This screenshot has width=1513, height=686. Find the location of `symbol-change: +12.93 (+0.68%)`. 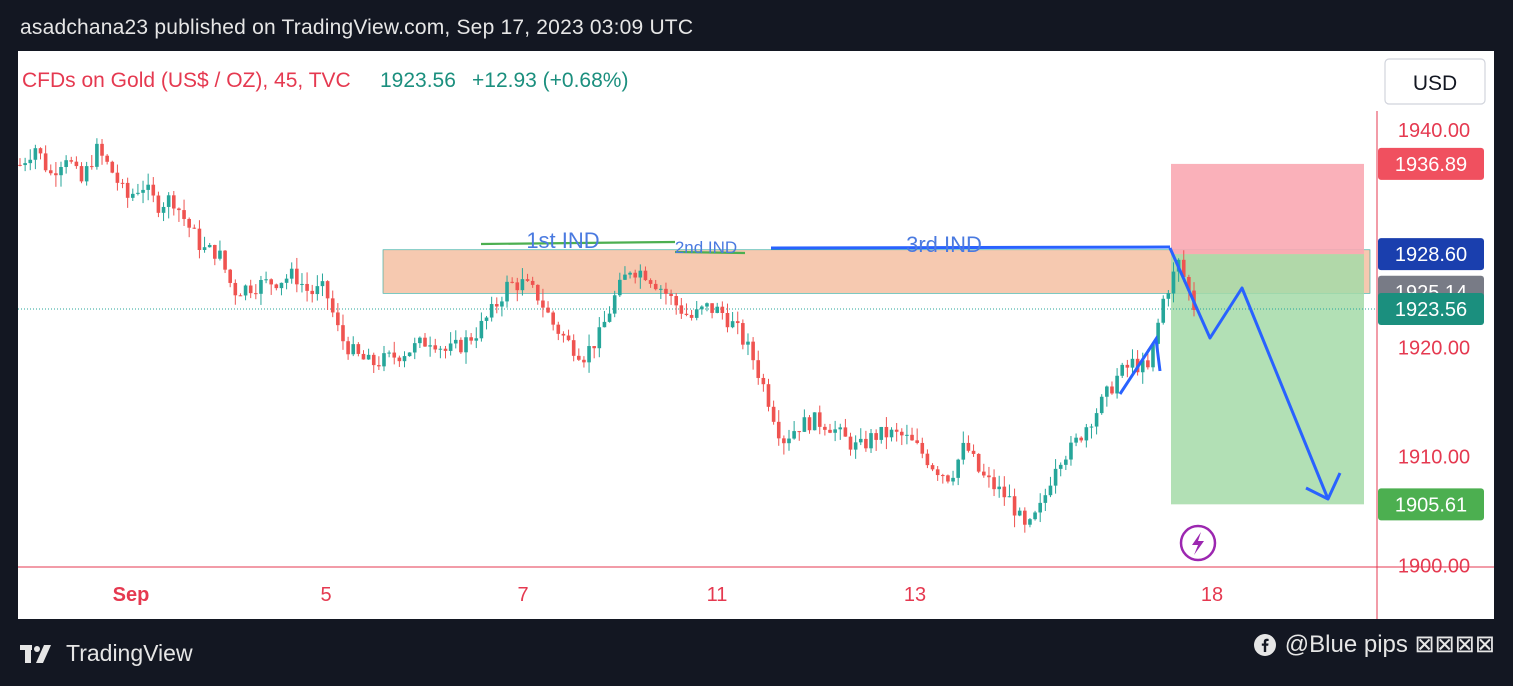

symbol-change: +12.93 (+0.68%) is located at coordinates (550, 80).